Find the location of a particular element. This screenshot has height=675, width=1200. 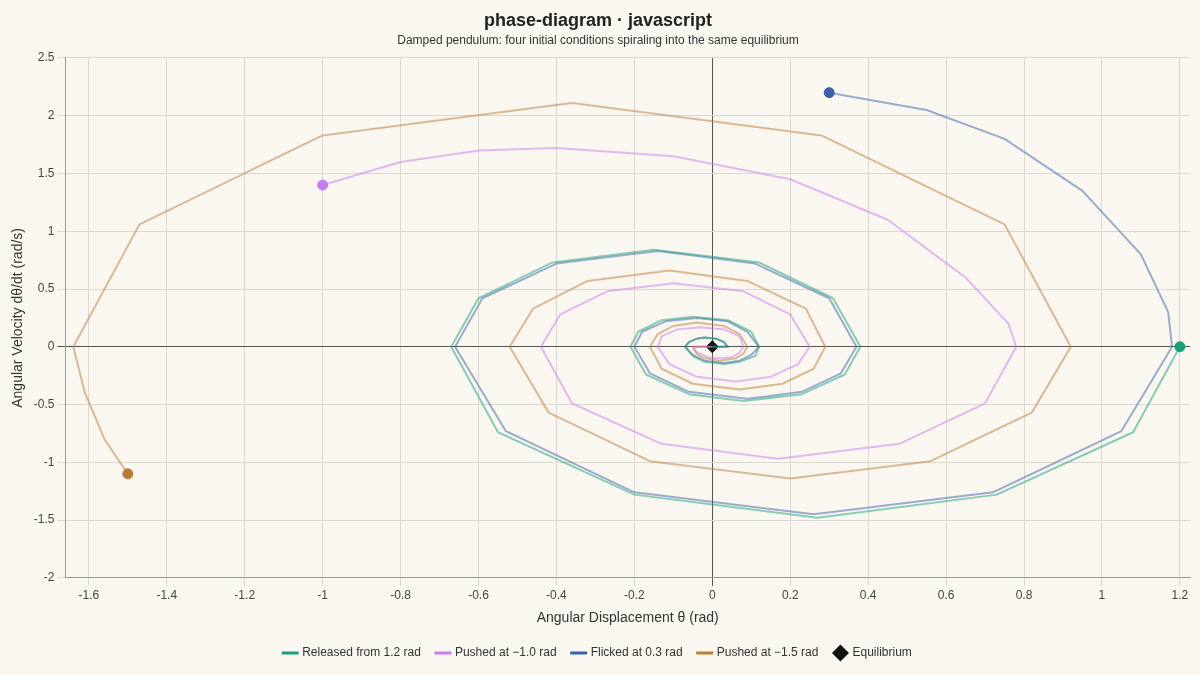

legend-label: Flicked at 0.3 rad is located at coordinates (636, 652).